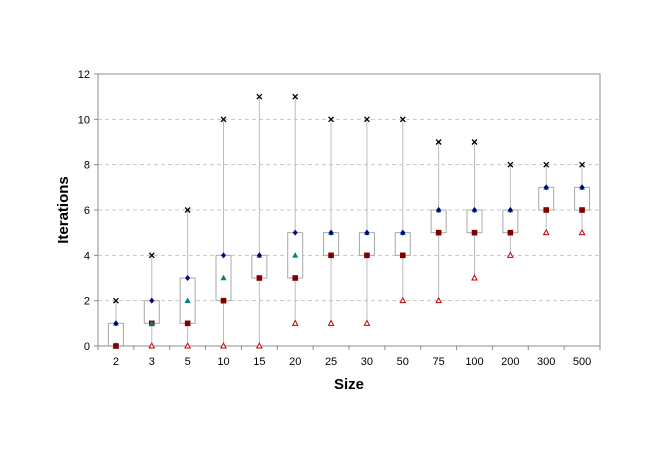 The height and width of the screenshot is (462, 654). Describe the element at coordinates (63, 210) in the screenshot. I see `y-axis-title: Iterations` at that location.